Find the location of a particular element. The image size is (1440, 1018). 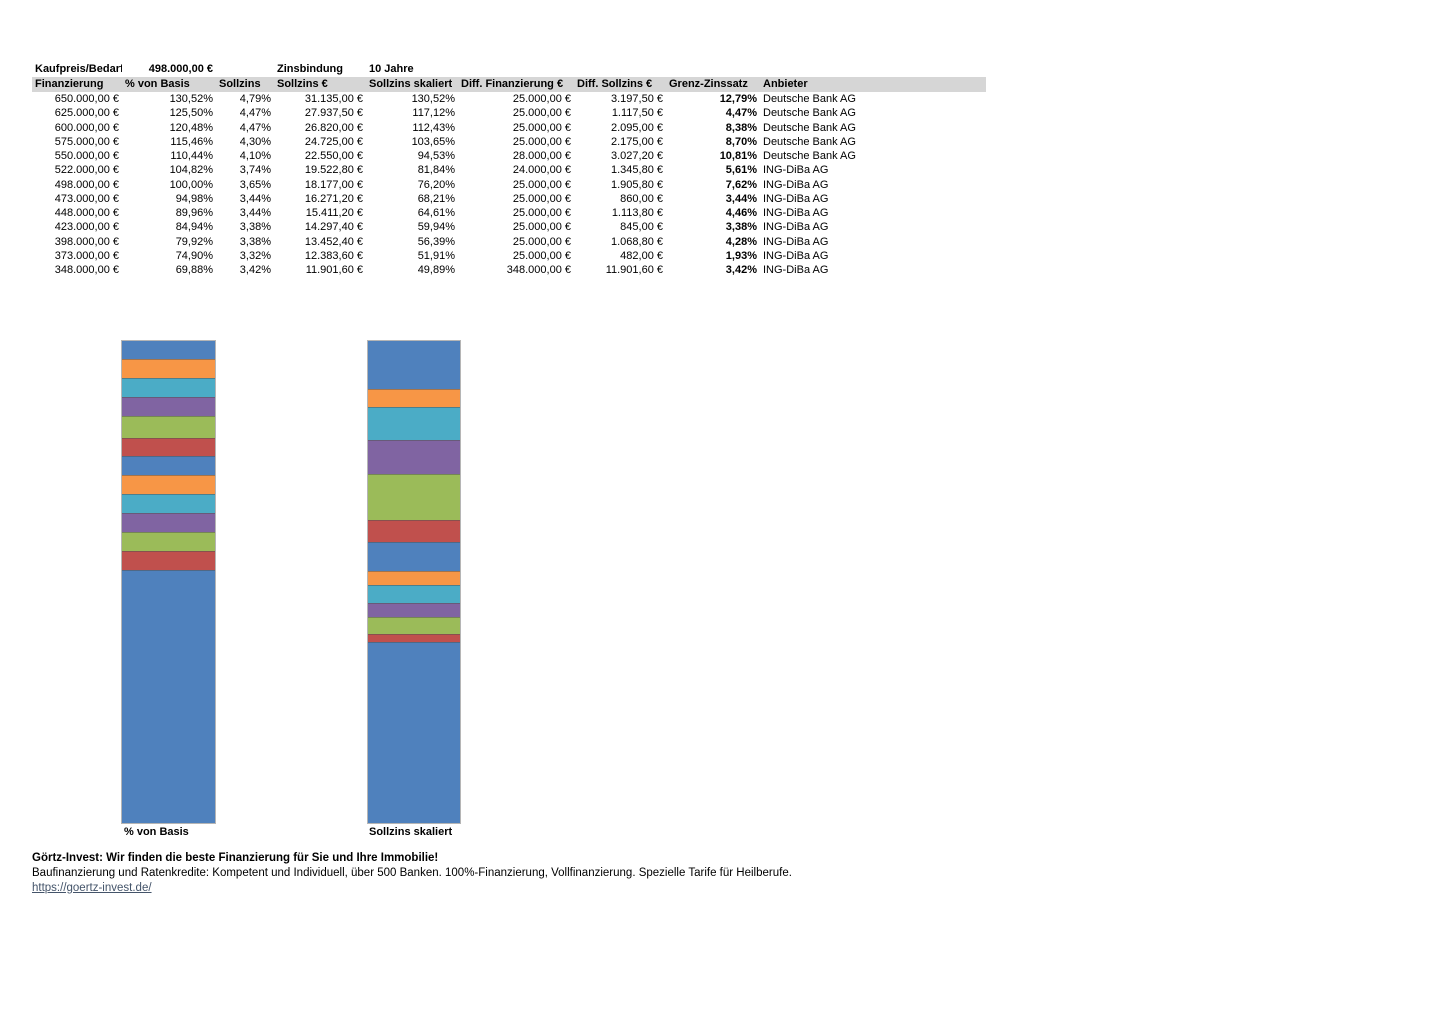

cell: 130,52% is located at coordinates (433, 99).